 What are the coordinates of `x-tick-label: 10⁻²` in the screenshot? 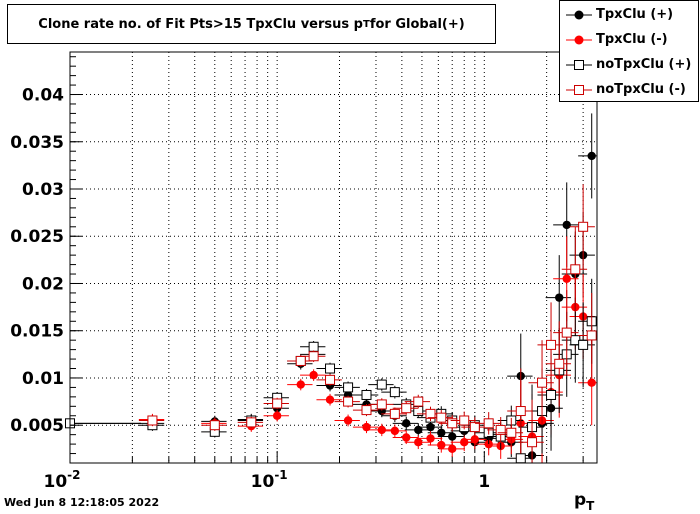 It's located at (61, 480).